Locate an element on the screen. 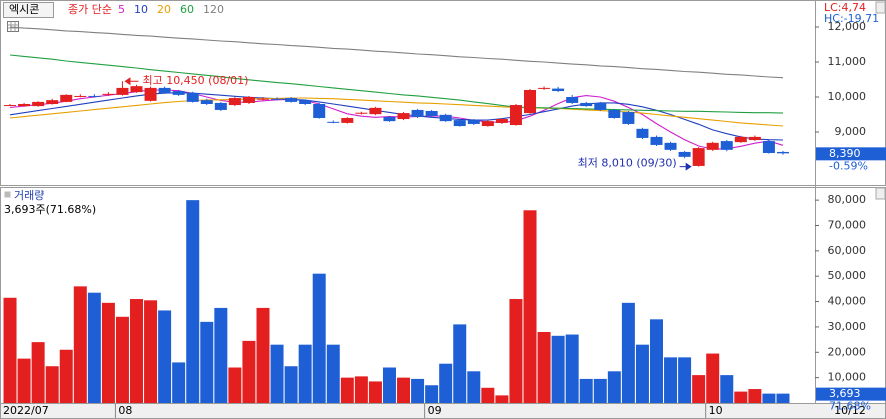 The height and width of the screenshot is (419, 886). price-change: -0.59% is located at coordinates (848, 165).